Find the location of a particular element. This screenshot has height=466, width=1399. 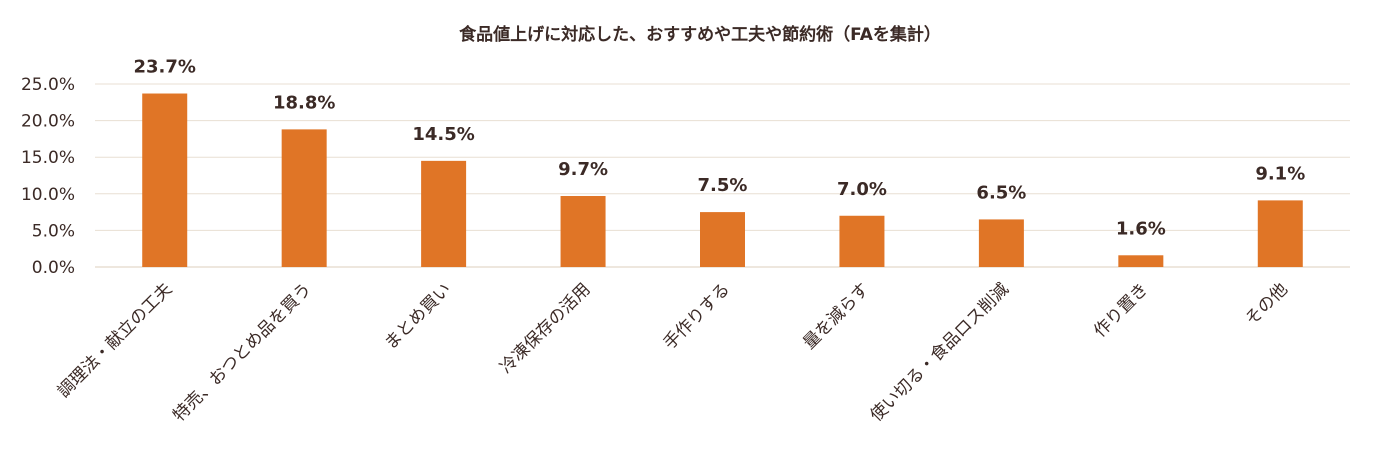

x-tick-label: 特売、おつとめ品を買う is located at coordinates (242, 352).